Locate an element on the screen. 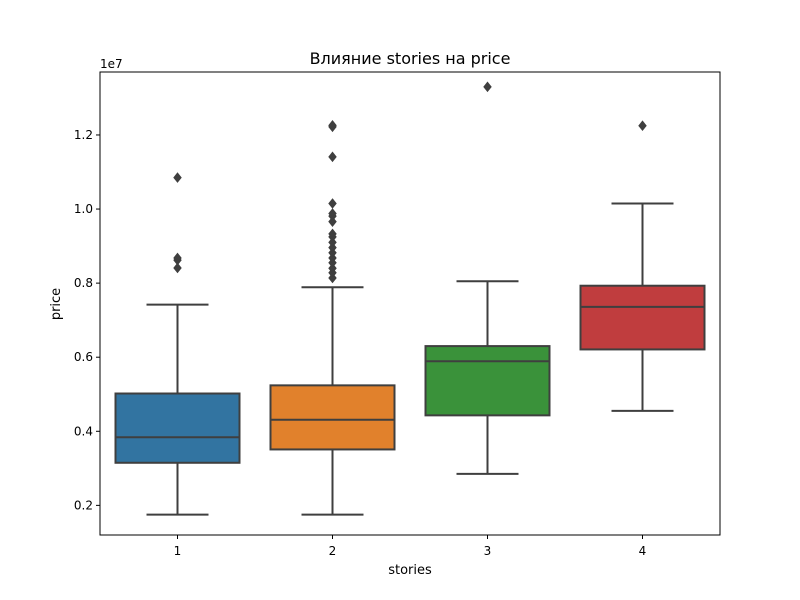  x-tick-label: 4 is located at coordinates (643, 551).